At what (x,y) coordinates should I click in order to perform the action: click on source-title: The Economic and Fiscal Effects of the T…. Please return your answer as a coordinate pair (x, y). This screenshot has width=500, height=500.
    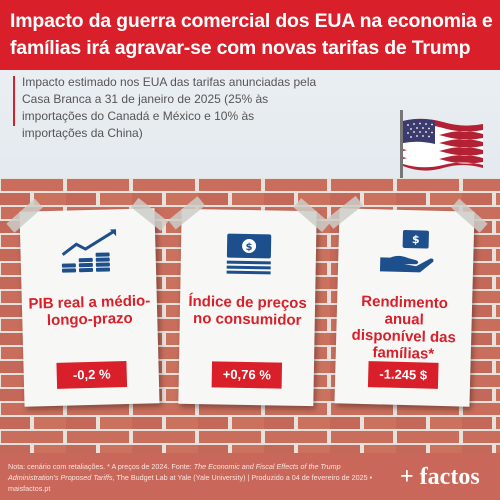
    Looking at the image, I should click on (174, 472).